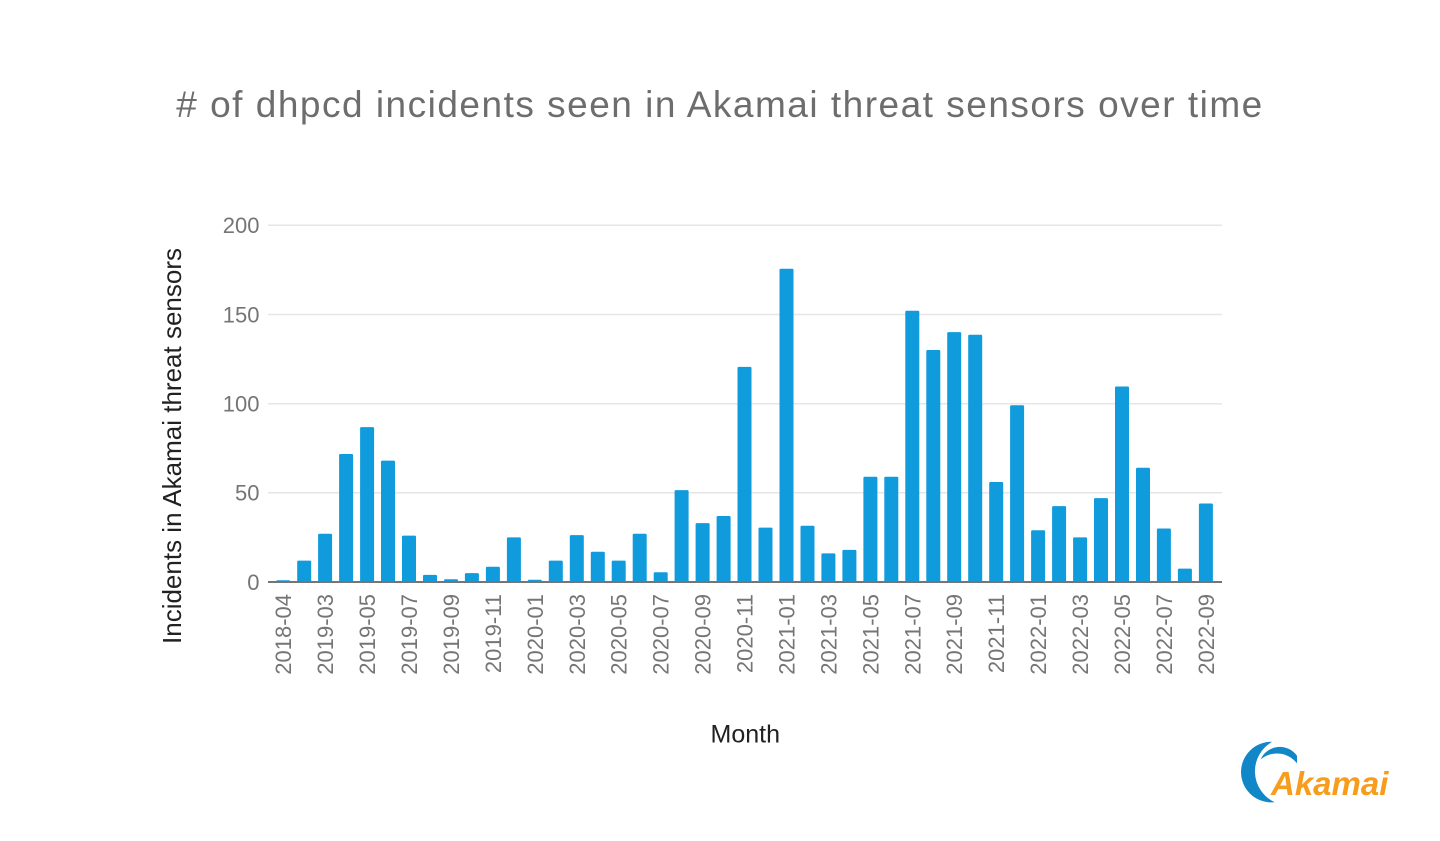 Image resolution: width=1440 pixels, height=841 pixels. Describe the element at coordinates (1206, 634) in the screenshot. I see `svg-text: 2022-09` at that location.